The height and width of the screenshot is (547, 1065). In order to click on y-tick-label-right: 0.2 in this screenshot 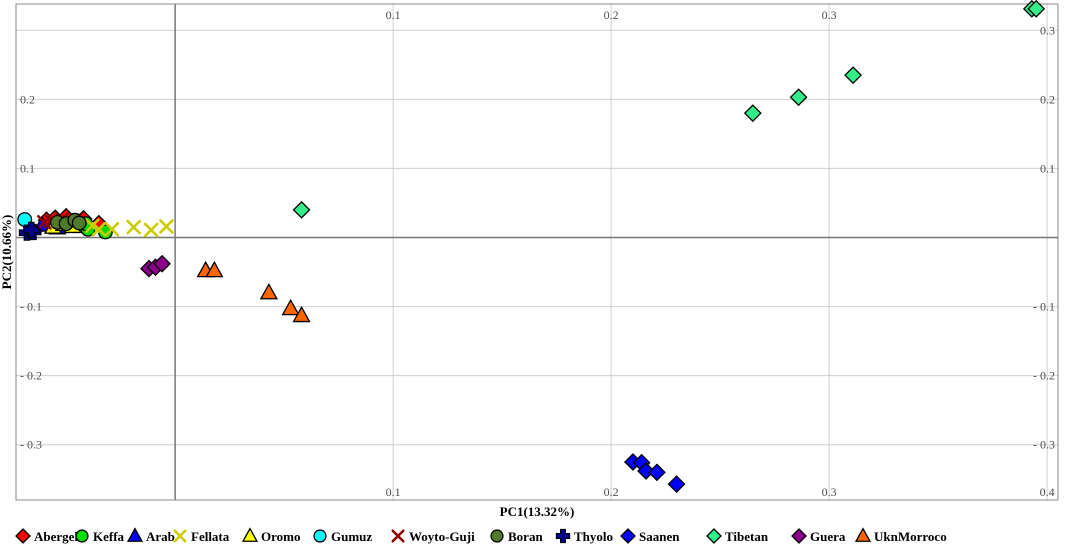, I will do `click(1047, 99)`.